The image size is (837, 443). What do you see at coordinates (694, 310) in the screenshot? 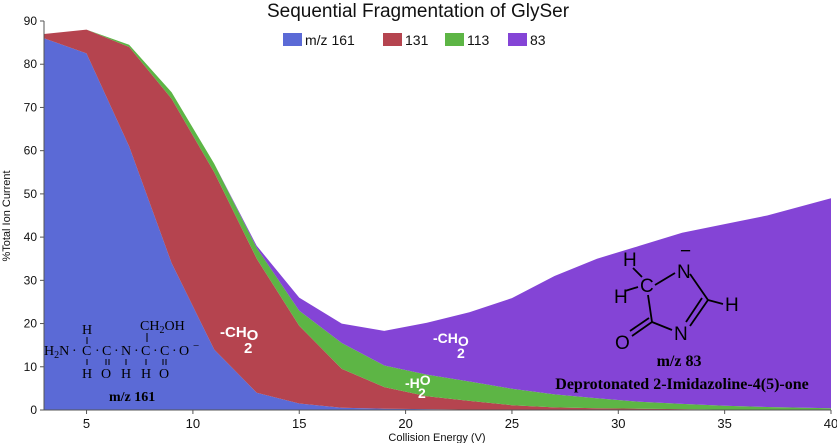
I see `imid-bond-6b` at bounding box center [694, 310].